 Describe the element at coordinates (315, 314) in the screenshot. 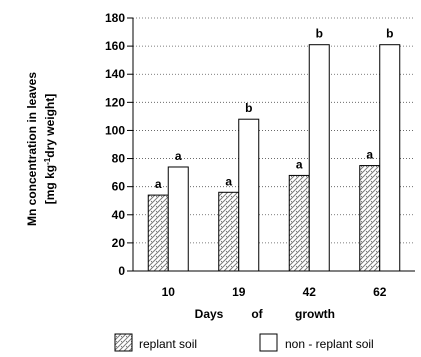

I see `x-axis-title-word-3: growth` at that location.